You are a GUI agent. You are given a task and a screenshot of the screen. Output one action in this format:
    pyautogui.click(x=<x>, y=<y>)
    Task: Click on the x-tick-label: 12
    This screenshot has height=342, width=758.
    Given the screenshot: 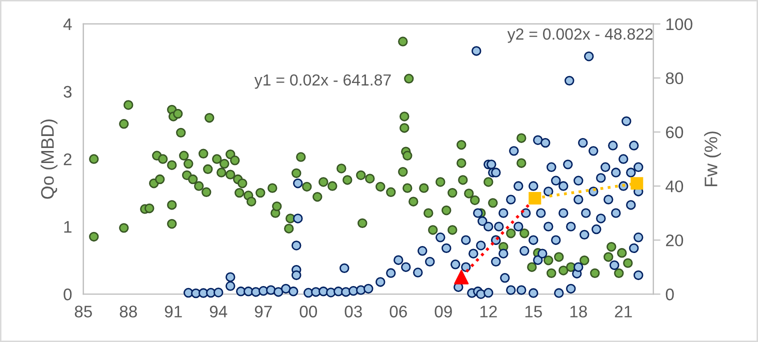 What is the action you would take?
    pyautogui.click(x=488, y=312)
    